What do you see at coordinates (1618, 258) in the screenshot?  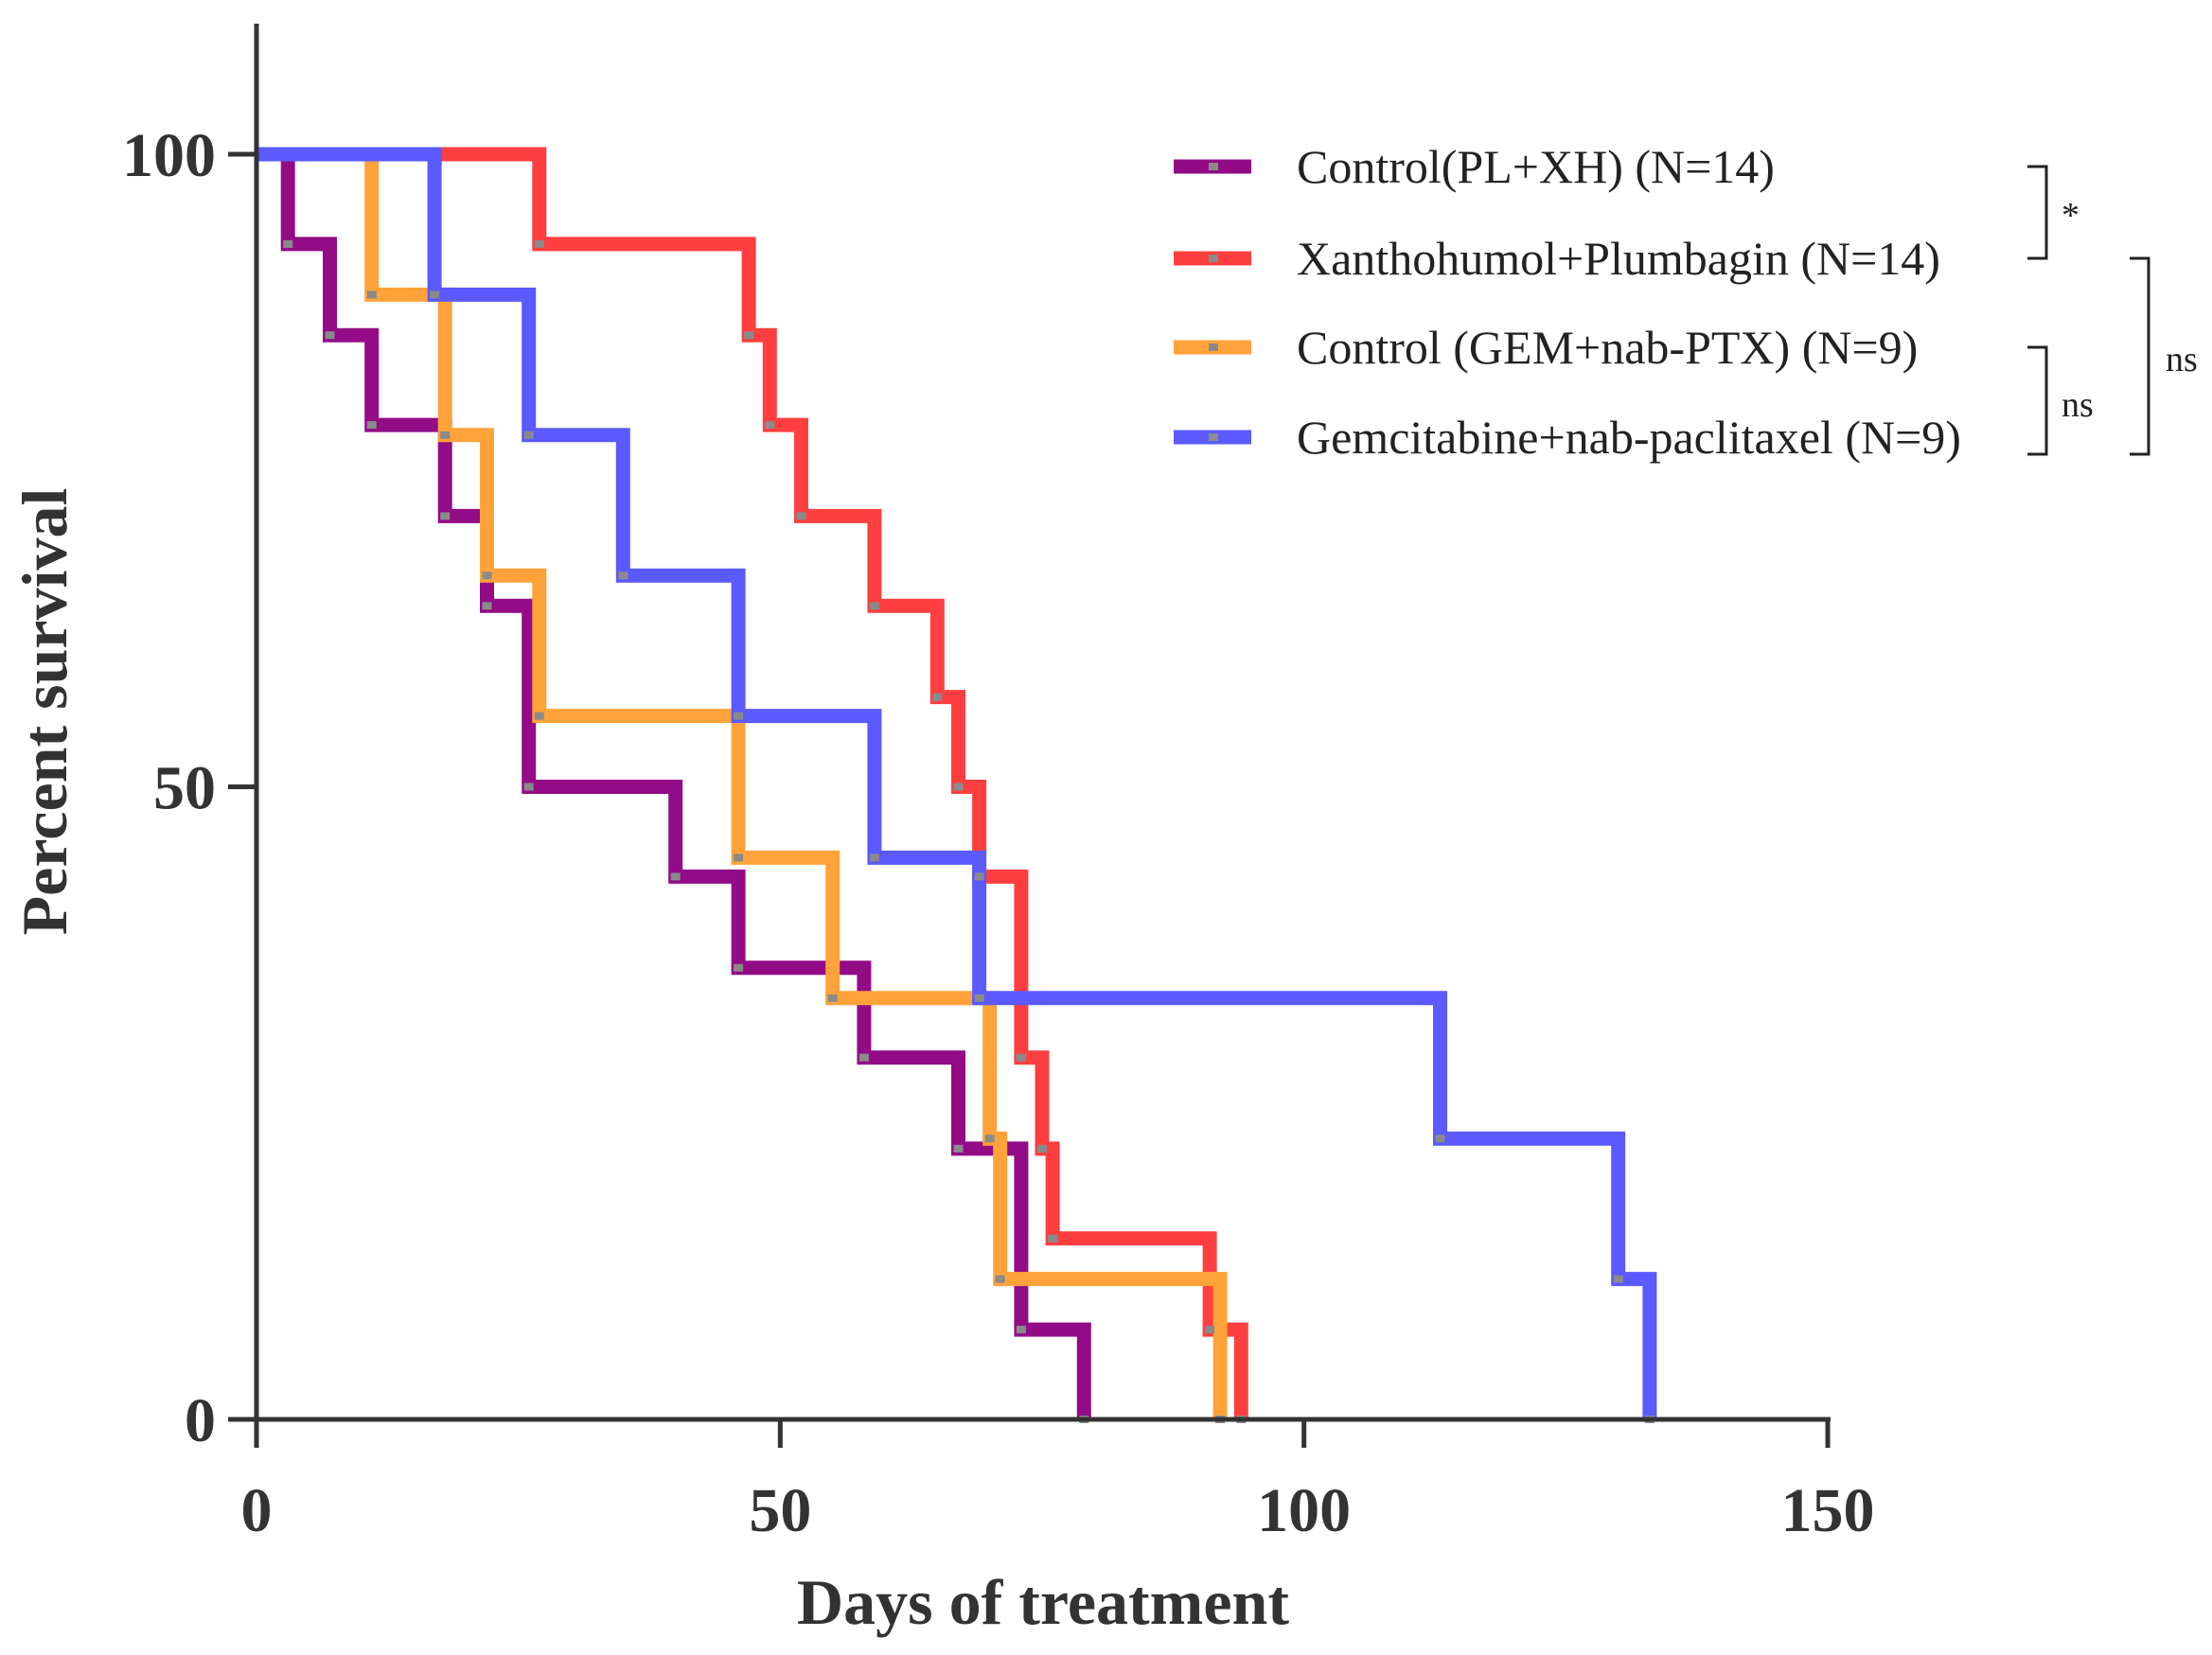 I see `legend-label-1: Xanthohumol+Plumbagin (N=14)` at bounding box center [1618, 258].